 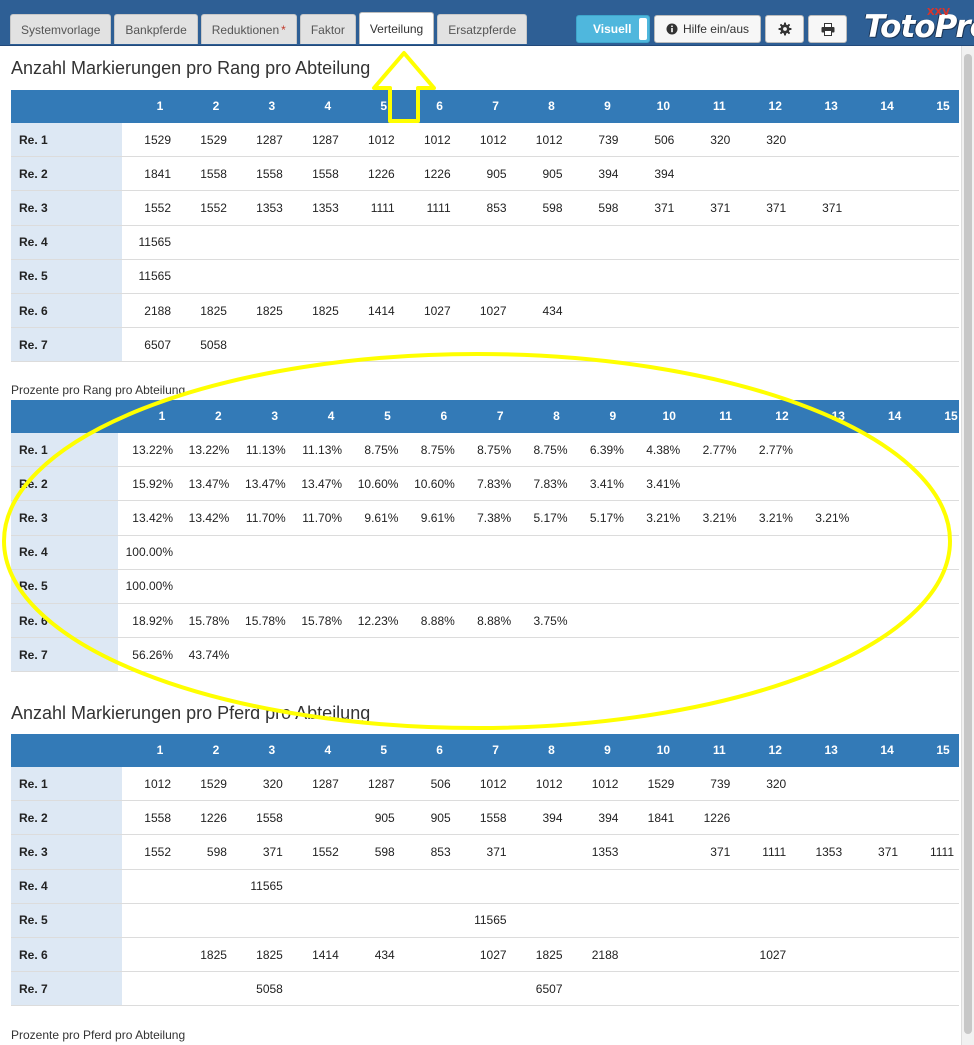 I want to click on table-row: Re. 4 11565, so click(x=485, y=886).